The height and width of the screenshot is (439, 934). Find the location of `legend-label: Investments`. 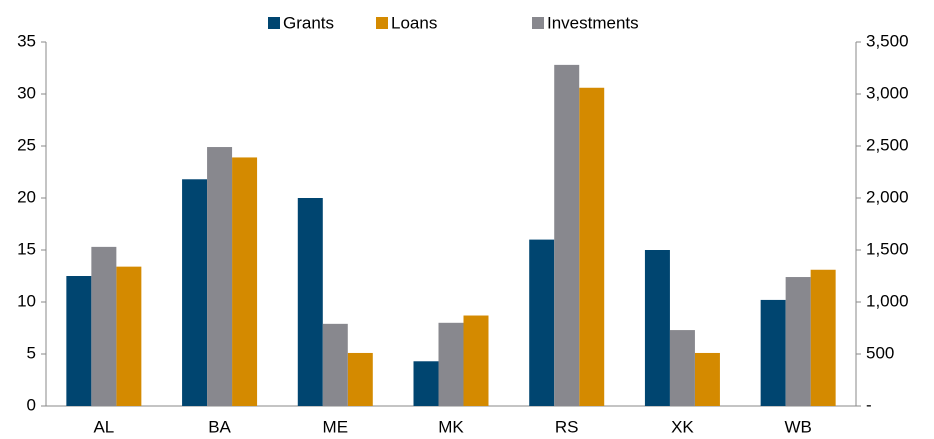

legend-label: Investments is located at coordinates (593, 22).